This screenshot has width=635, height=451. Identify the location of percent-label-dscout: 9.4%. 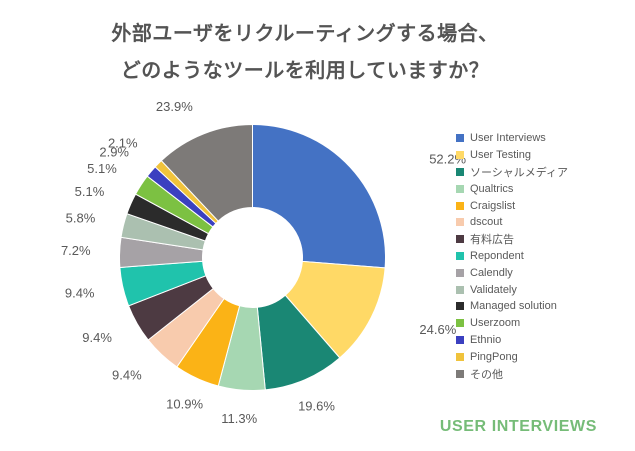
(127, 375).